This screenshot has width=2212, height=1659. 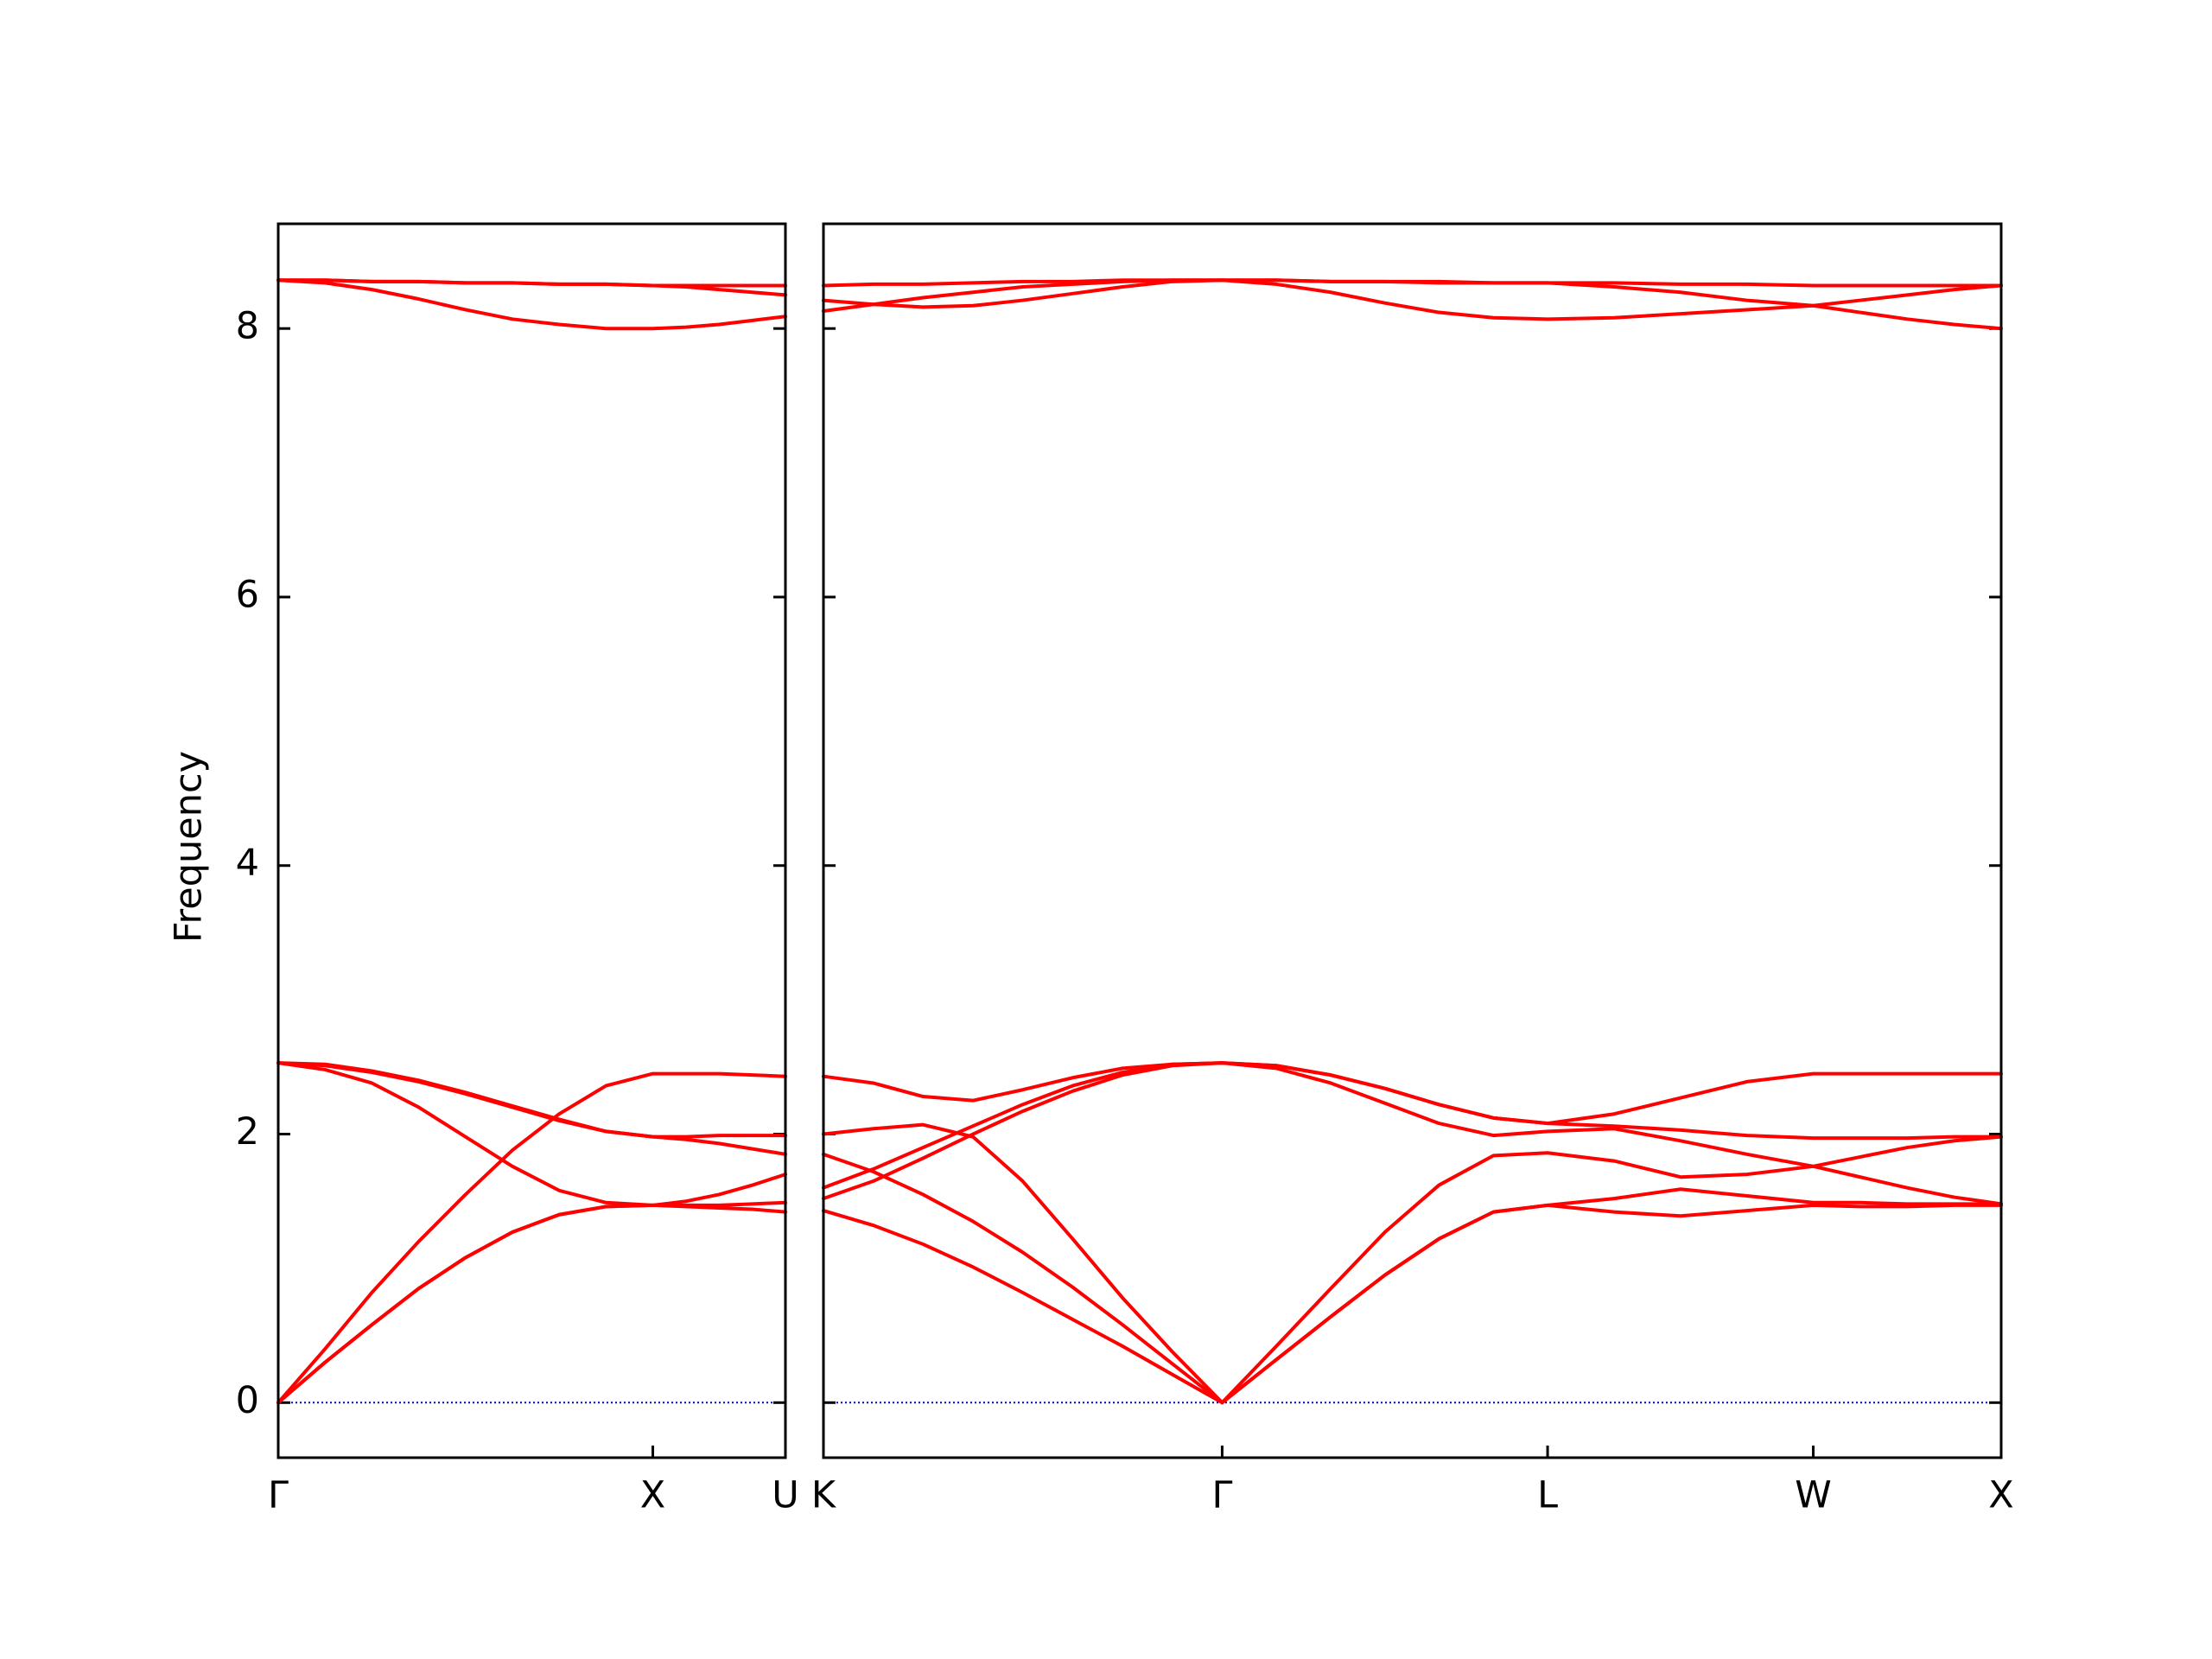 I want to click on x-tick-label: L, so click(x=1547, y=1495).